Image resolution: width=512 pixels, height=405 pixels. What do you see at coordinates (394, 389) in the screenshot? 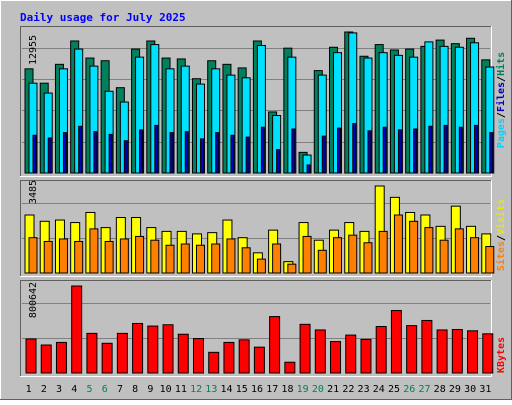
I see `day-label: 25` at bounding box center [394, 389].